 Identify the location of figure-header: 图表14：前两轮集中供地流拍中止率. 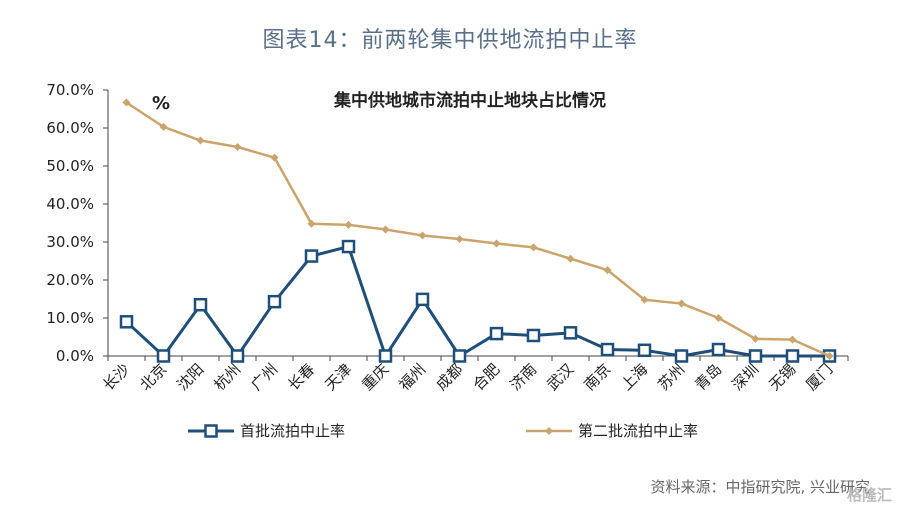
(450, 40).